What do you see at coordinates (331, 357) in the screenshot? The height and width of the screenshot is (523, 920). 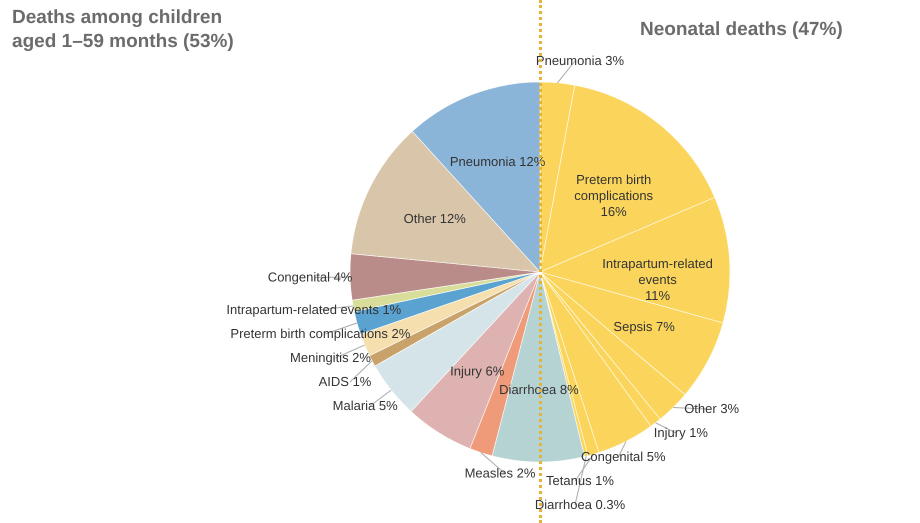 I see `slice-label: Meningitis 2%` at bounding box center [331, 357].